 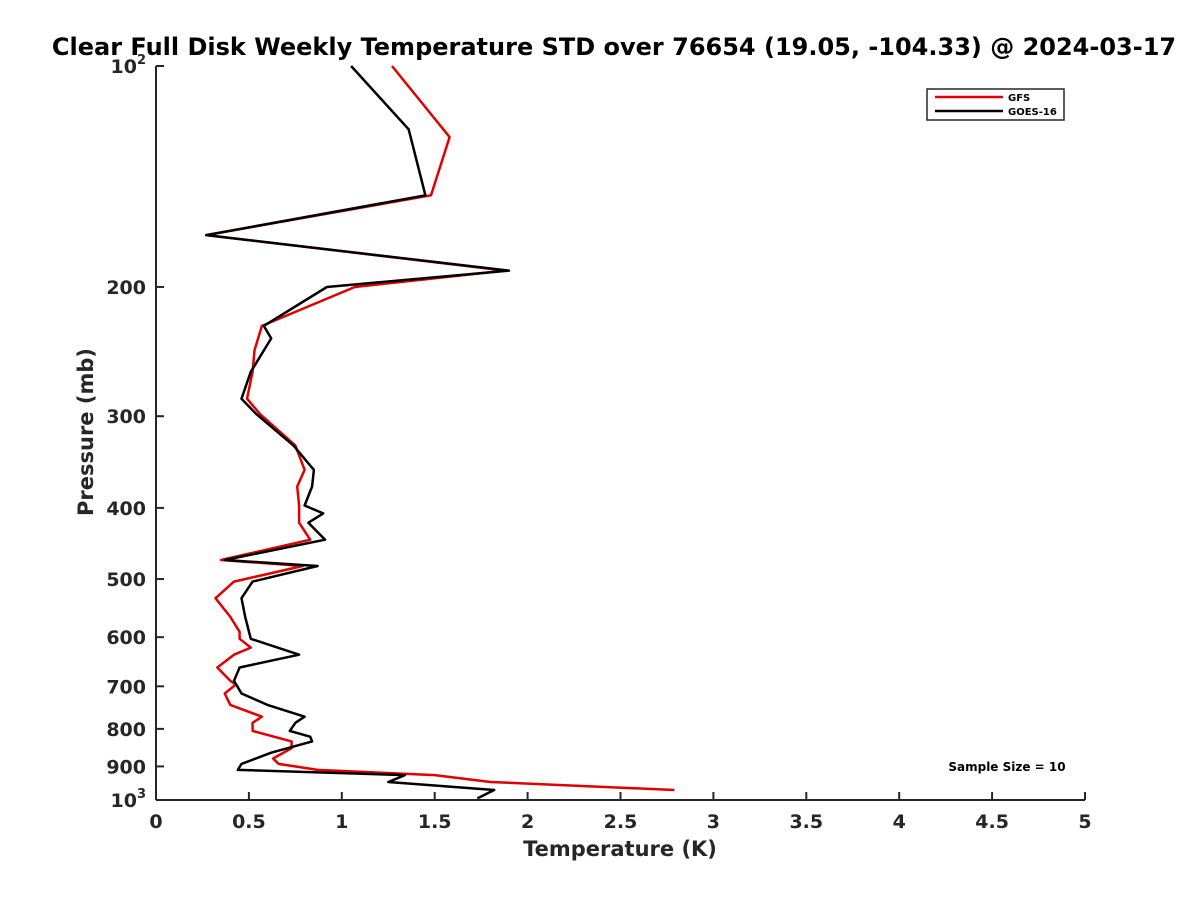 What do you see at coordinates (1019, 98) in the screenshot?
I see `legend-label-gfs: GFS` at bounding box center [1019, 98].